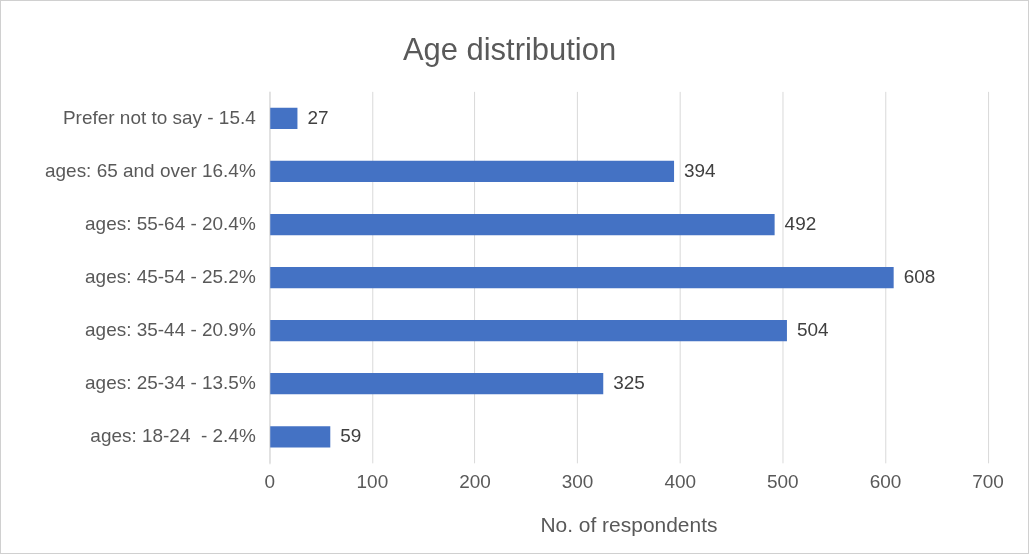  What do you see at coordinates (919, 276) in the screenshot?
I see `data-label: 608` at bounding box center [919, 276].